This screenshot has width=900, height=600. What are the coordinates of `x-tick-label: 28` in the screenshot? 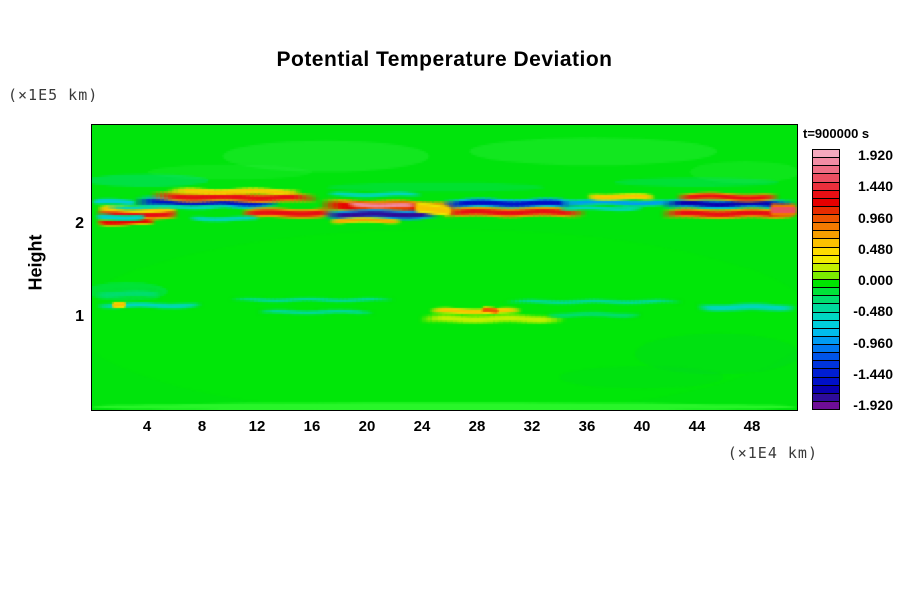 It's located at (477, 426).